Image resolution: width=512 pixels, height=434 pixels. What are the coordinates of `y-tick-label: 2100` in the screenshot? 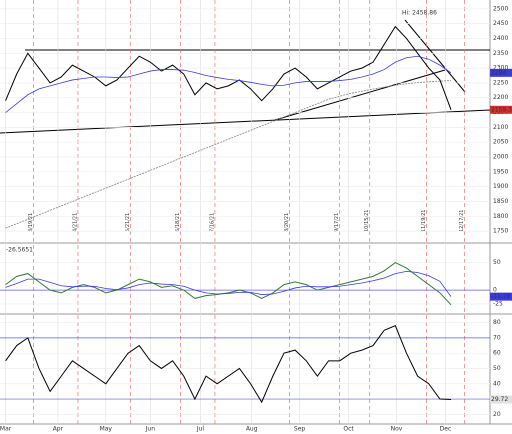 It's located at (500, 127).